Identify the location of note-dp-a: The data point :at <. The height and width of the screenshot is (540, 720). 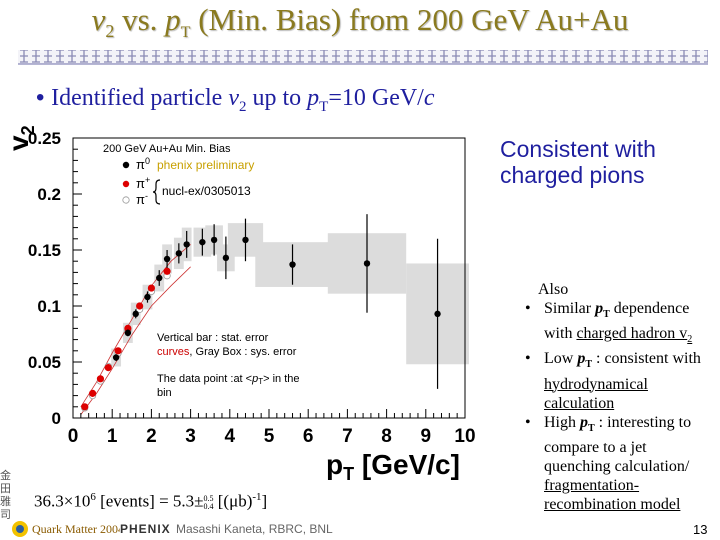
(204, 379).